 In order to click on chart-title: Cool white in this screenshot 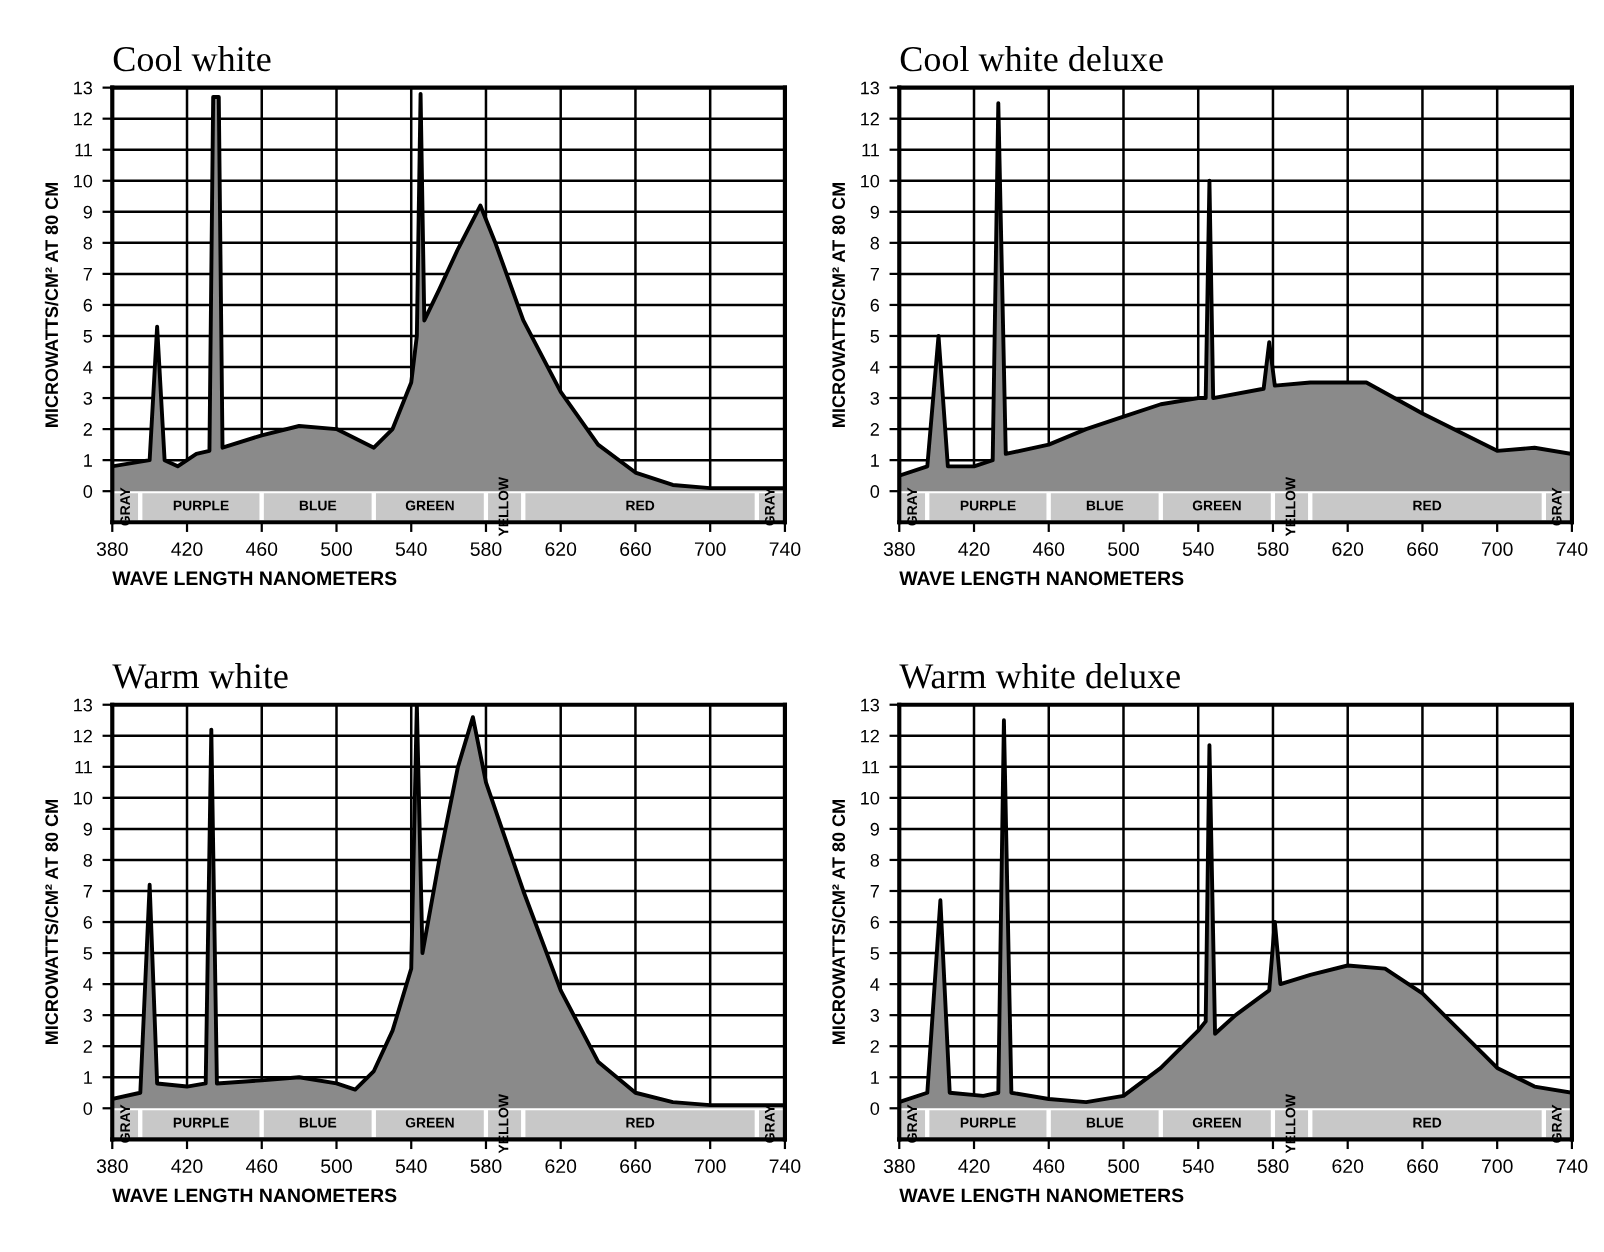, I will do `click(192, 58)`.